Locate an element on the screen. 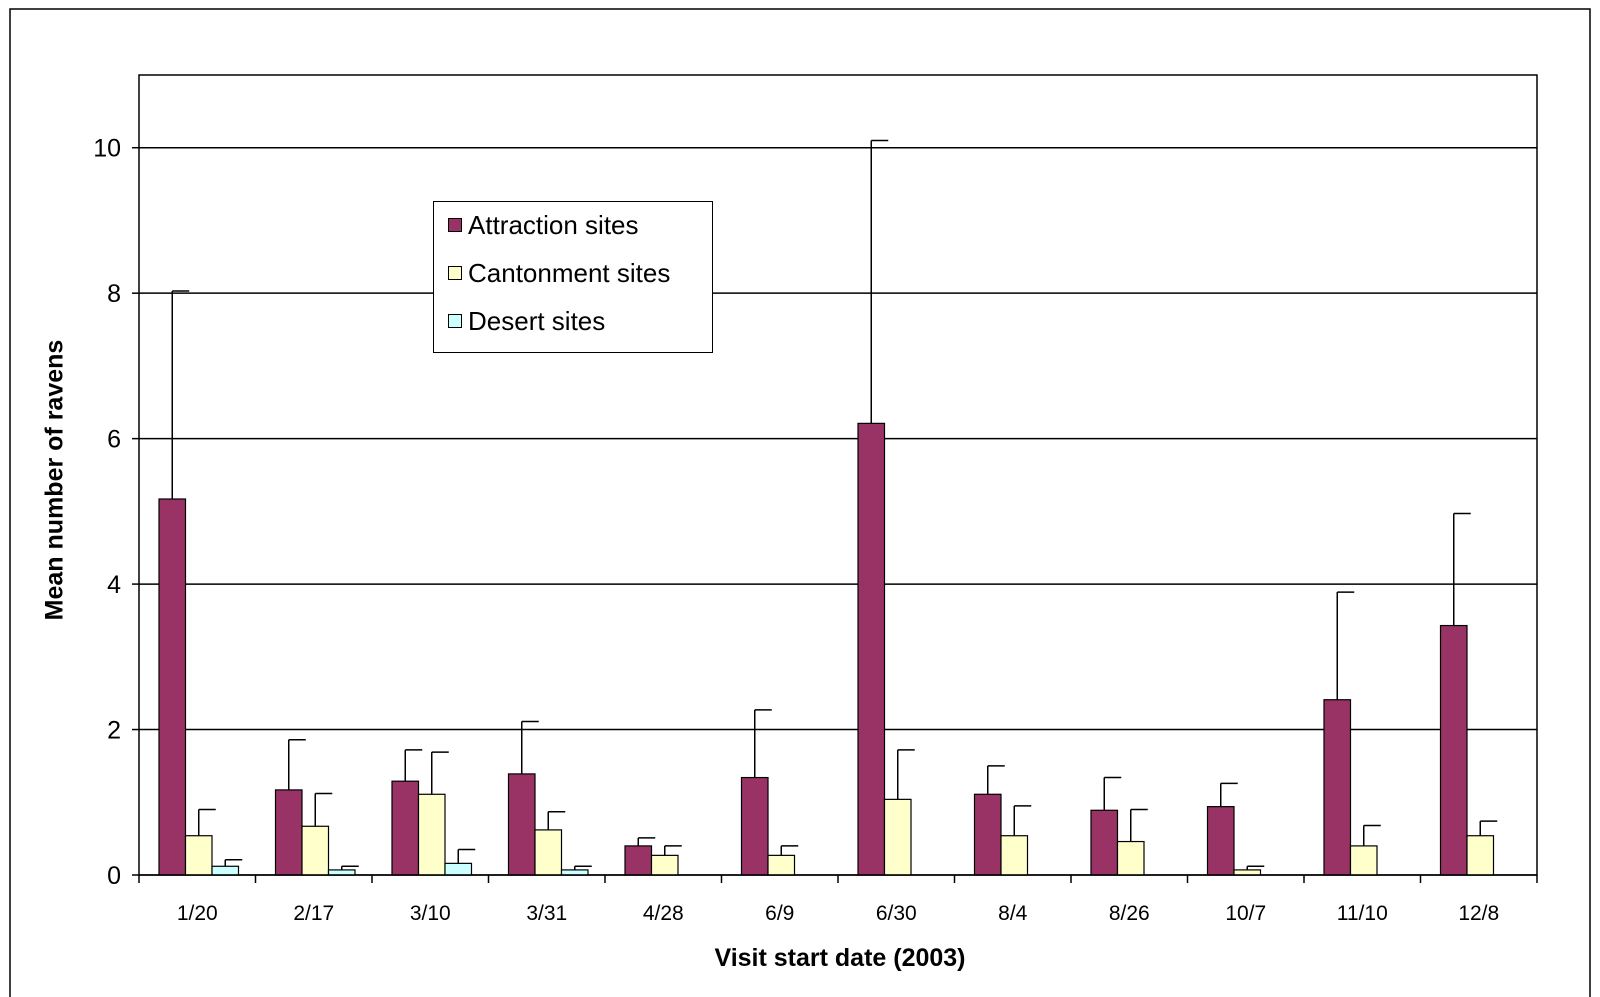 Image resolution: width=1600 pixels, height=997 pixels. x-tick-label-4-28: 4/28 is located at coordinates (663, 913).